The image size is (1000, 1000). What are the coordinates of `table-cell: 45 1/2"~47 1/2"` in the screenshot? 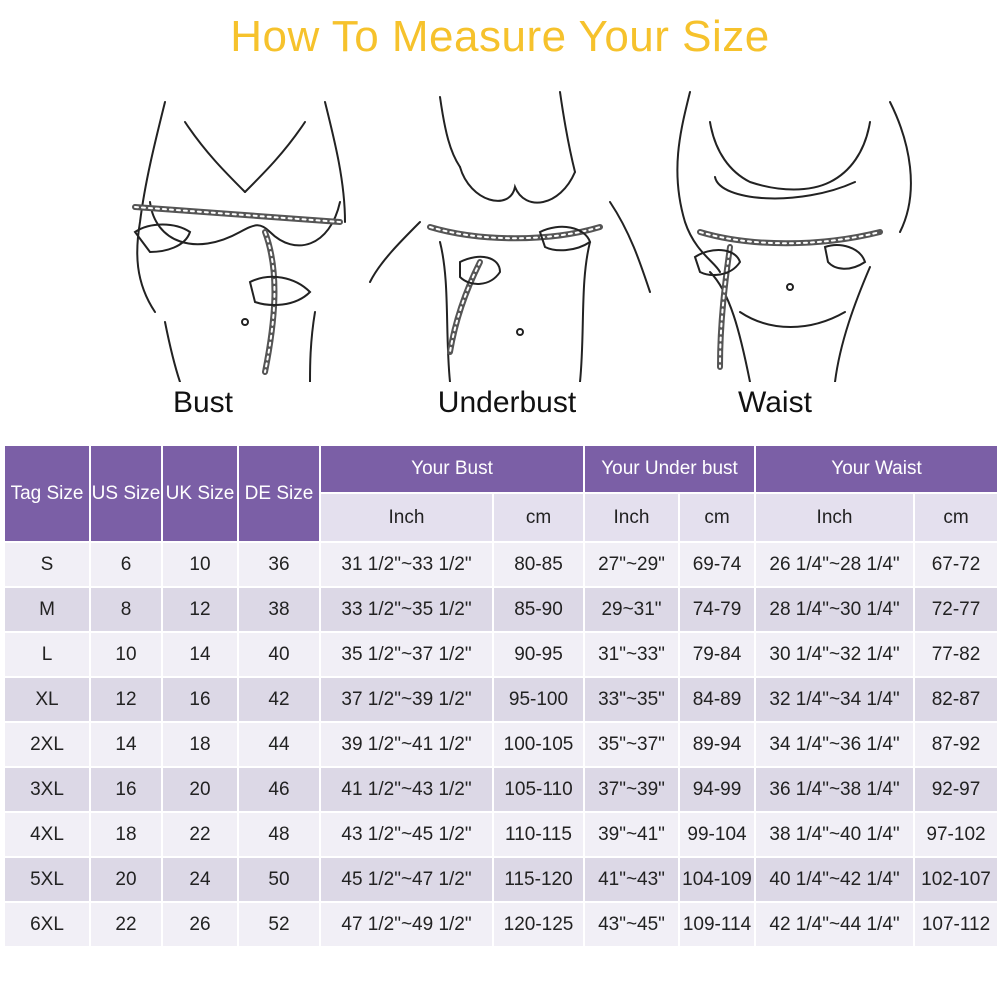 It's located at (406, 879).